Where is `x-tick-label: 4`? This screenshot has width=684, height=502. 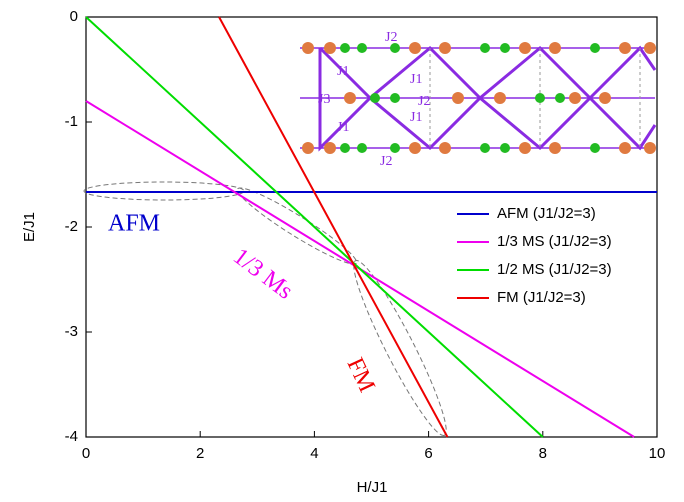
x-tick-label: 4 is located at coordinates (314, 453).